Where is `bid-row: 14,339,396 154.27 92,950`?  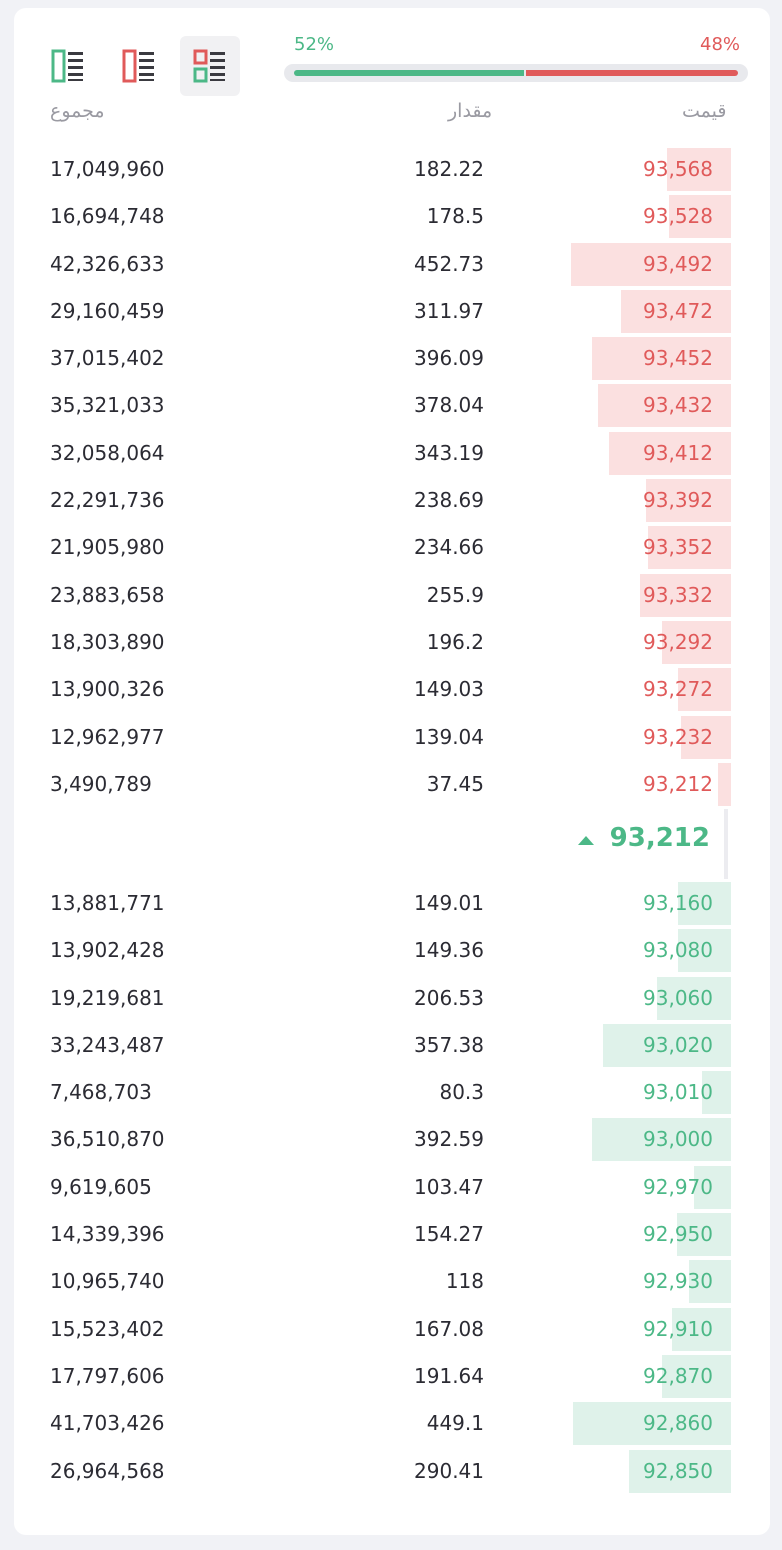 bid-row: 14,339,396 154.27 92,950 is located at coordinates (392, 1234).